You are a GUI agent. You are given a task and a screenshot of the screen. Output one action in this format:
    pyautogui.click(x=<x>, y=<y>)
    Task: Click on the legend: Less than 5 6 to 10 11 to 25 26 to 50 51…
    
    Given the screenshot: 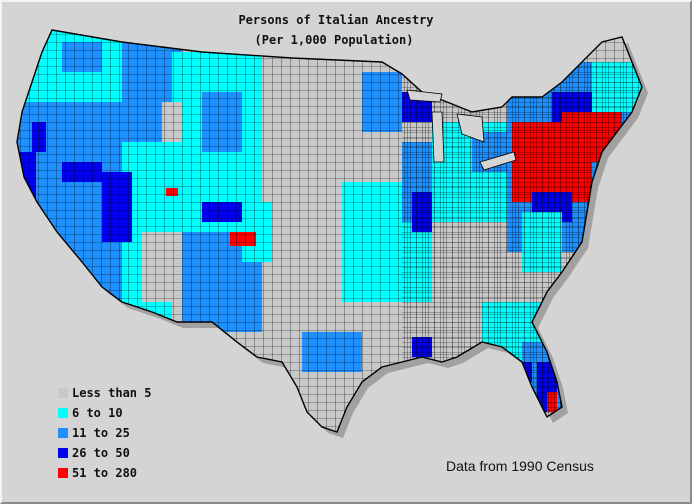 What is the action you would take?
    pyautogui.click(x=104, y=433)
    